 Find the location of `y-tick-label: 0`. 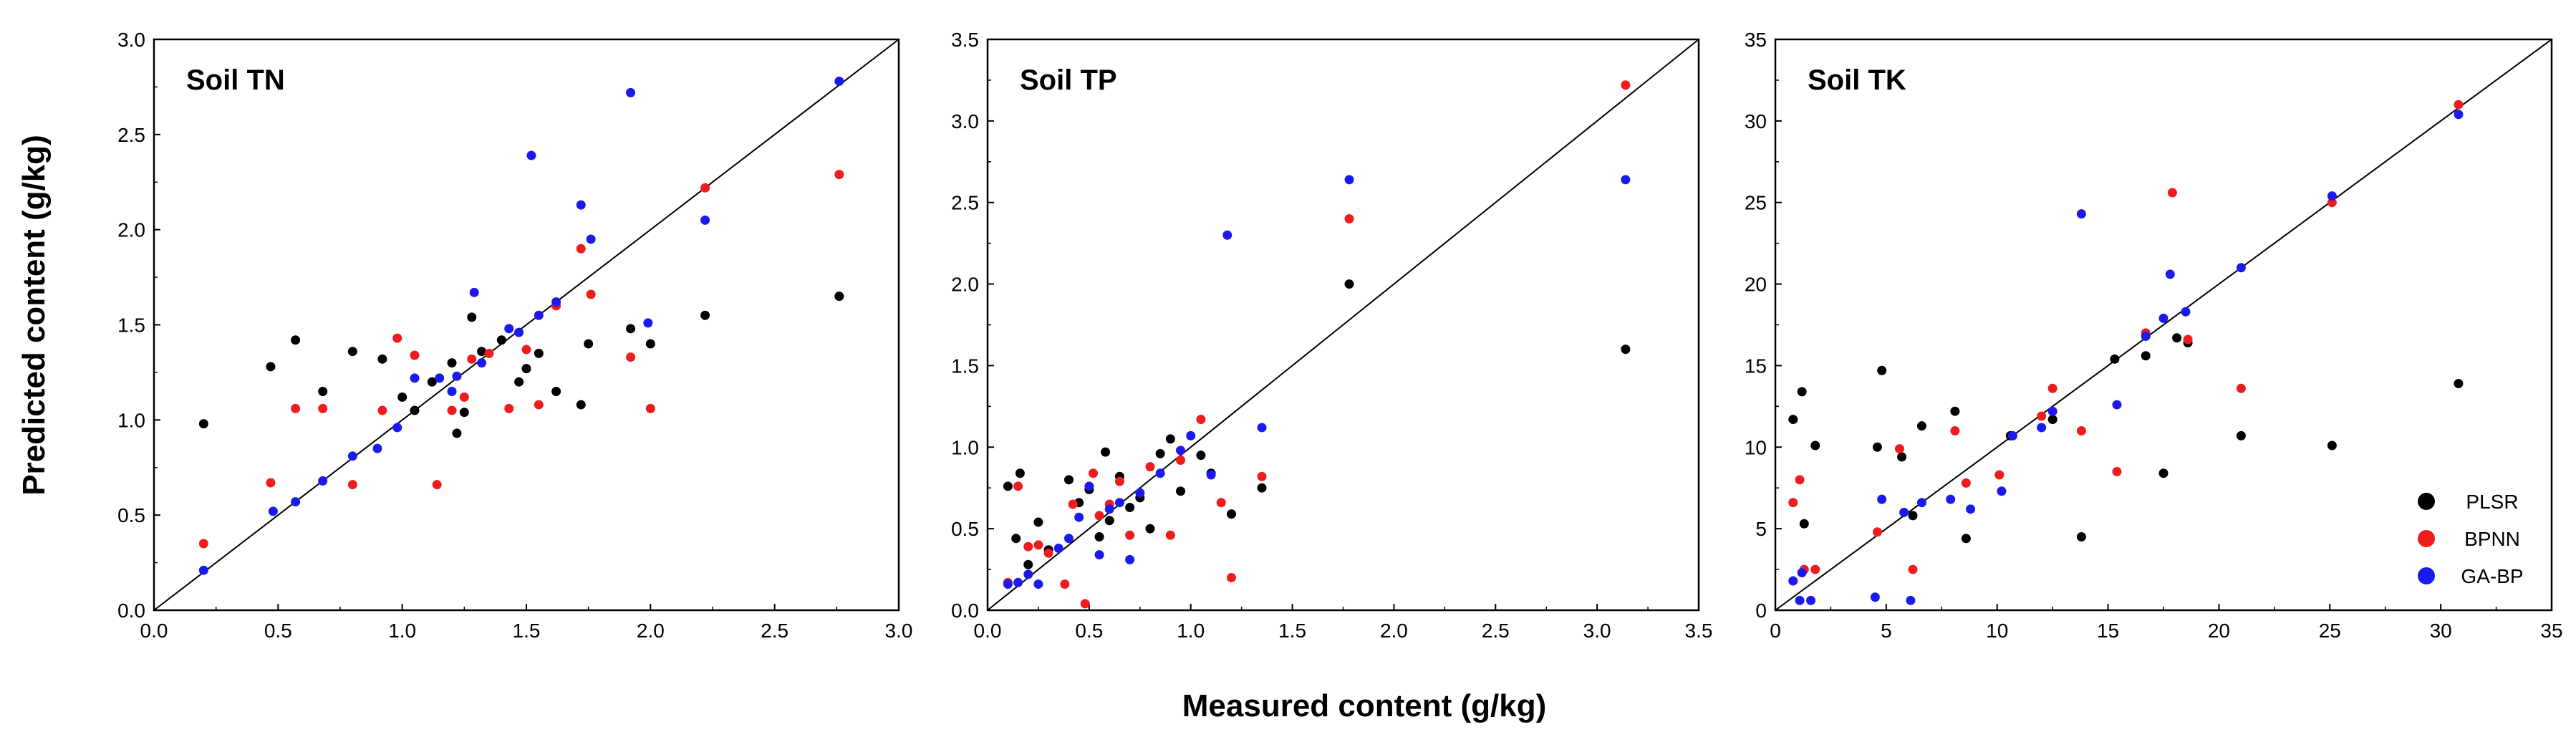

y-tick-label: 0 is located at coordinates (1761, 610).